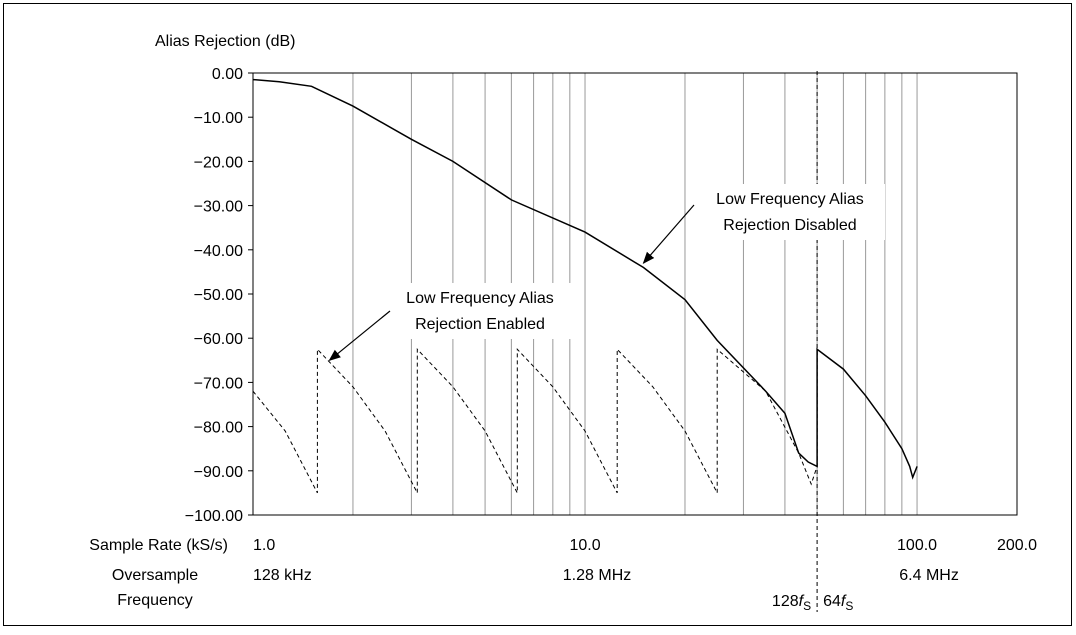 This screenshot has width=1076, height=635. Describe the element at coordinates (789, 225) in the screenshot. I see `annotation-text: Rejection Disabled` at that location.